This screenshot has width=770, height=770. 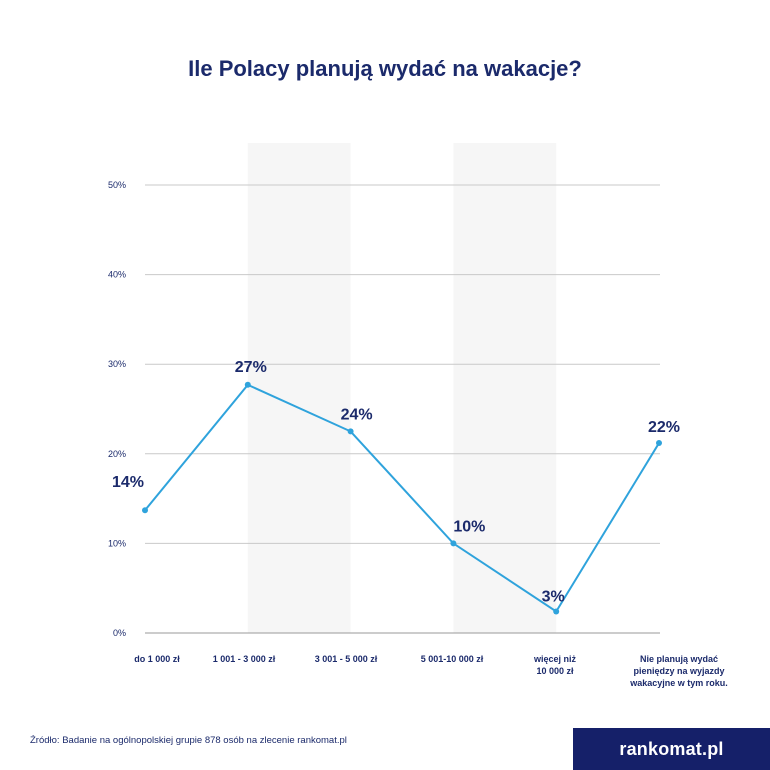 What do you see at coordinates (469, 526) in the screenshot?
I see `data-label: 10%` at bounding box center [469, 526].